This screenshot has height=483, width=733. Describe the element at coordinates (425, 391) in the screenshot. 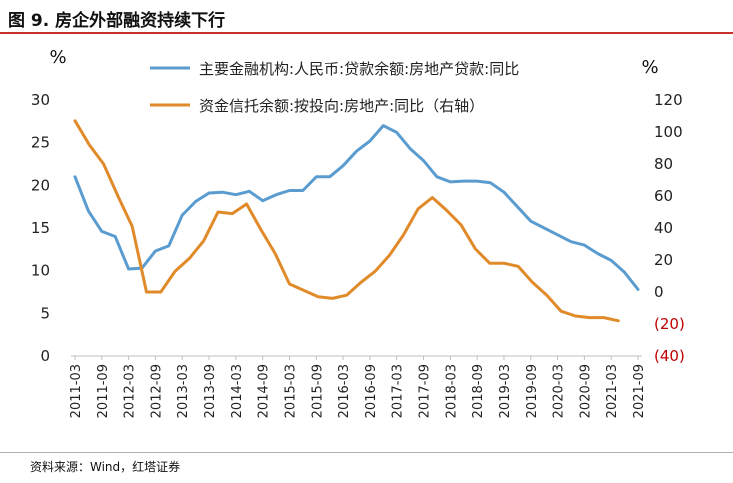

I see `x-tick-label: 2017-09` at that location.